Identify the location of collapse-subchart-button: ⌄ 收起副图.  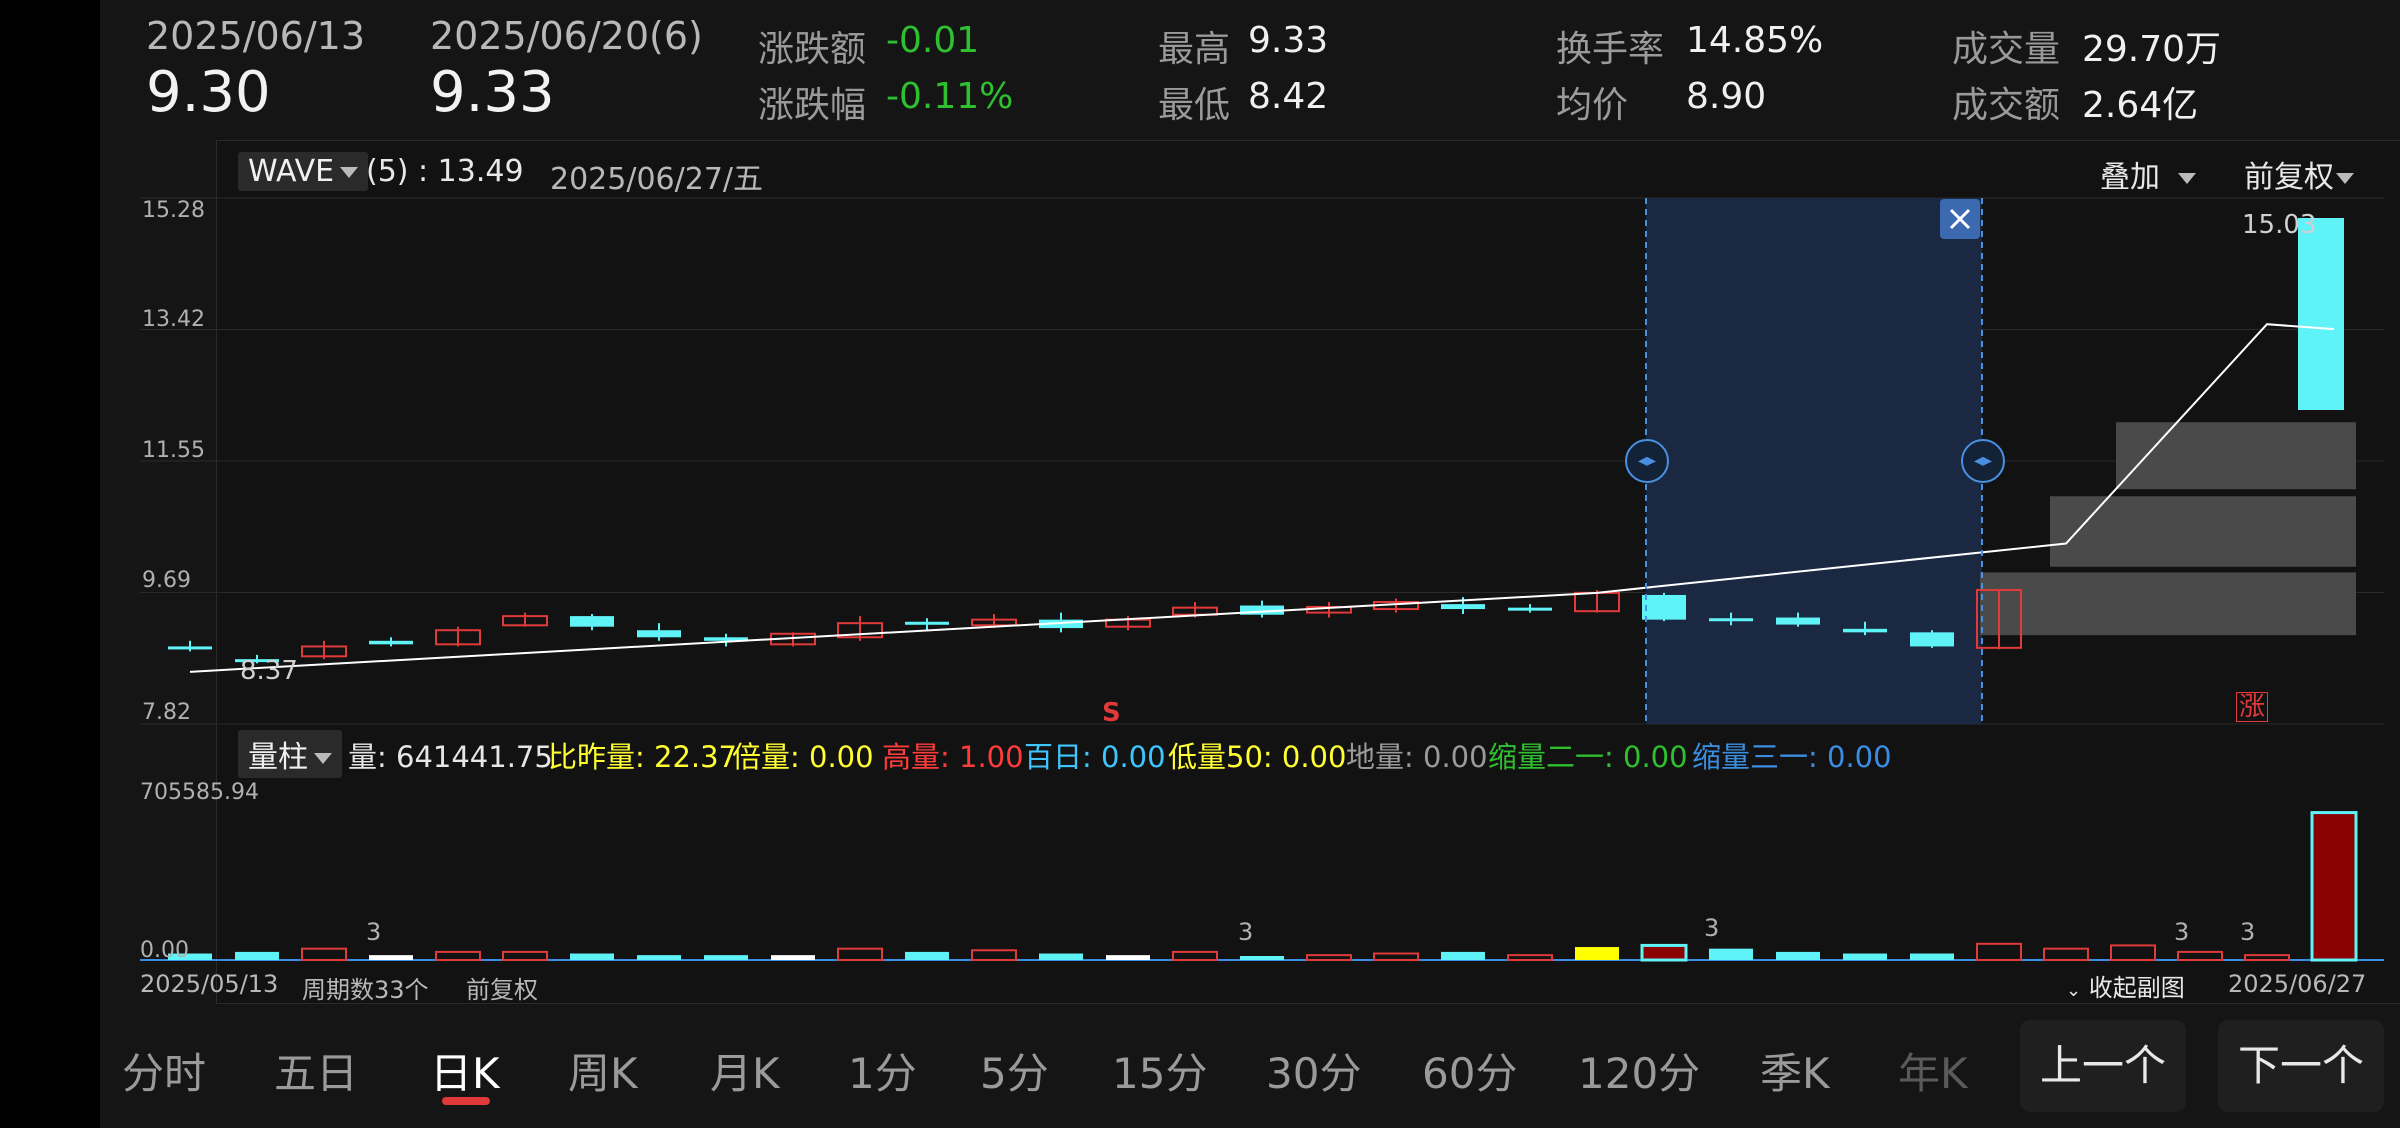
(2125, 985).